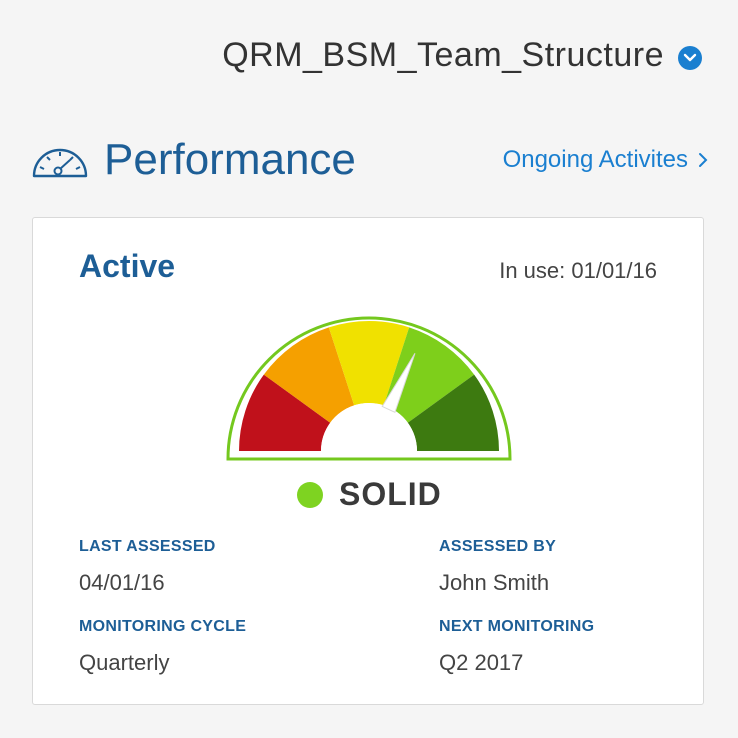 The width and height of the screenshot is (738, 738). What do you see at coordinates (703, 160) in the screenshot?
I see `chevron-right-icon` at bounding box center [703, 160].